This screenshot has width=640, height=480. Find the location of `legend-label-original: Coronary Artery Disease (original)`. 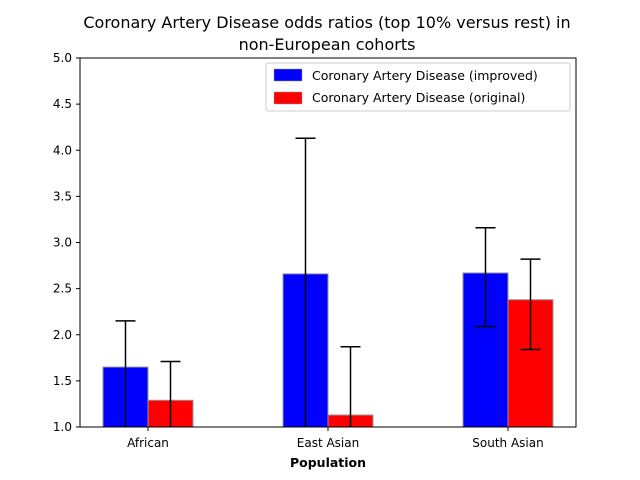

legend-label-original: Coronary Artery Disease (original) is located at coordinates (418, 97).